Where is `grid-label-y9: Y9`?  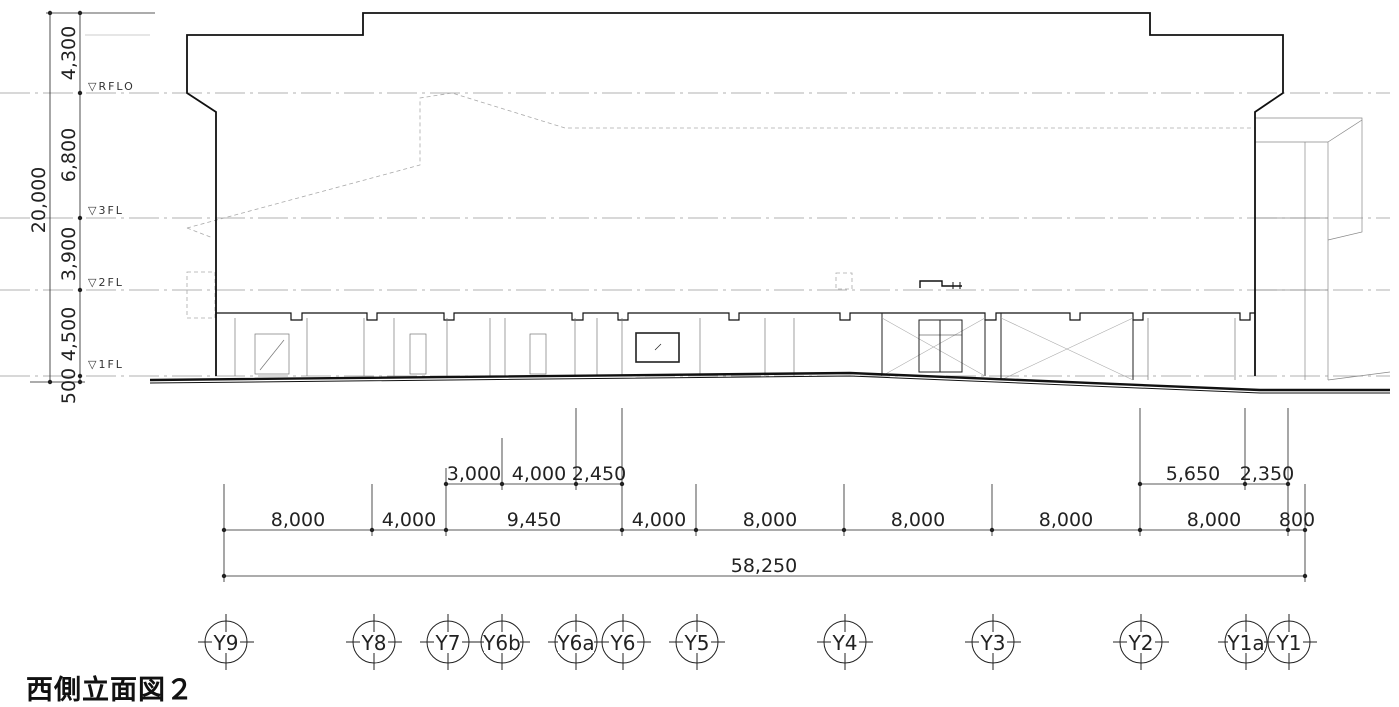
grid-label-y9: Y9 is located at coordinates (226, 643).